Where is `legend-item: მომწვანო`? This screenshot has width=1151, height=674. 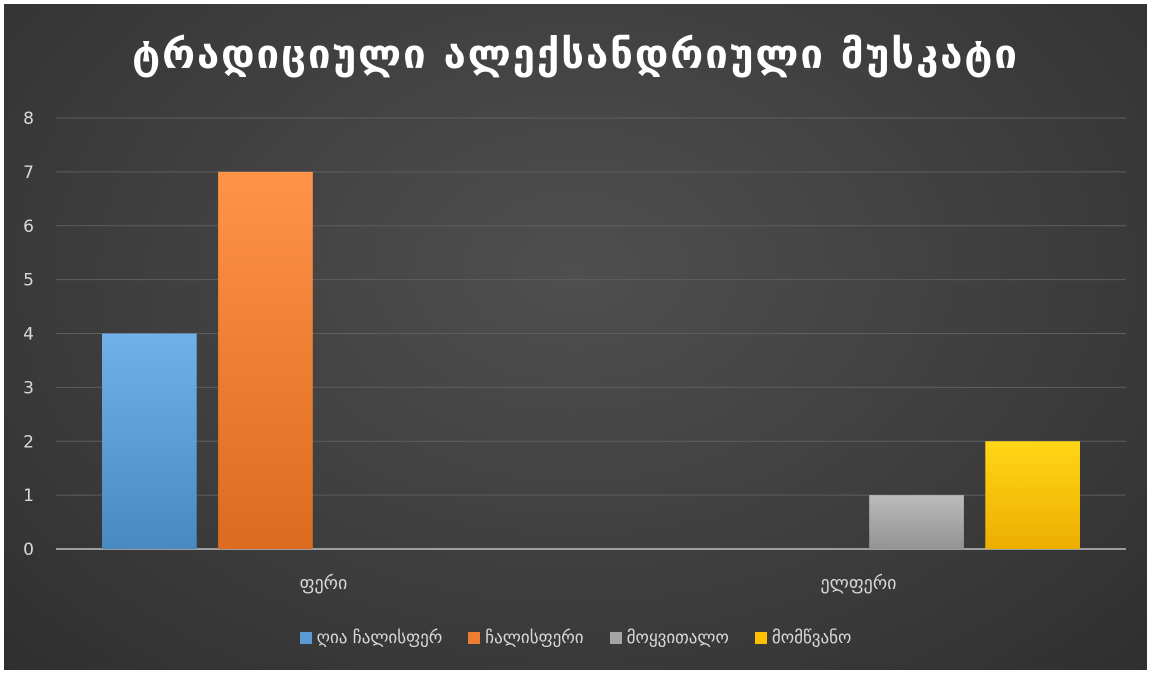 legend-item: მომწვანო is located at coordinates (803, 638).